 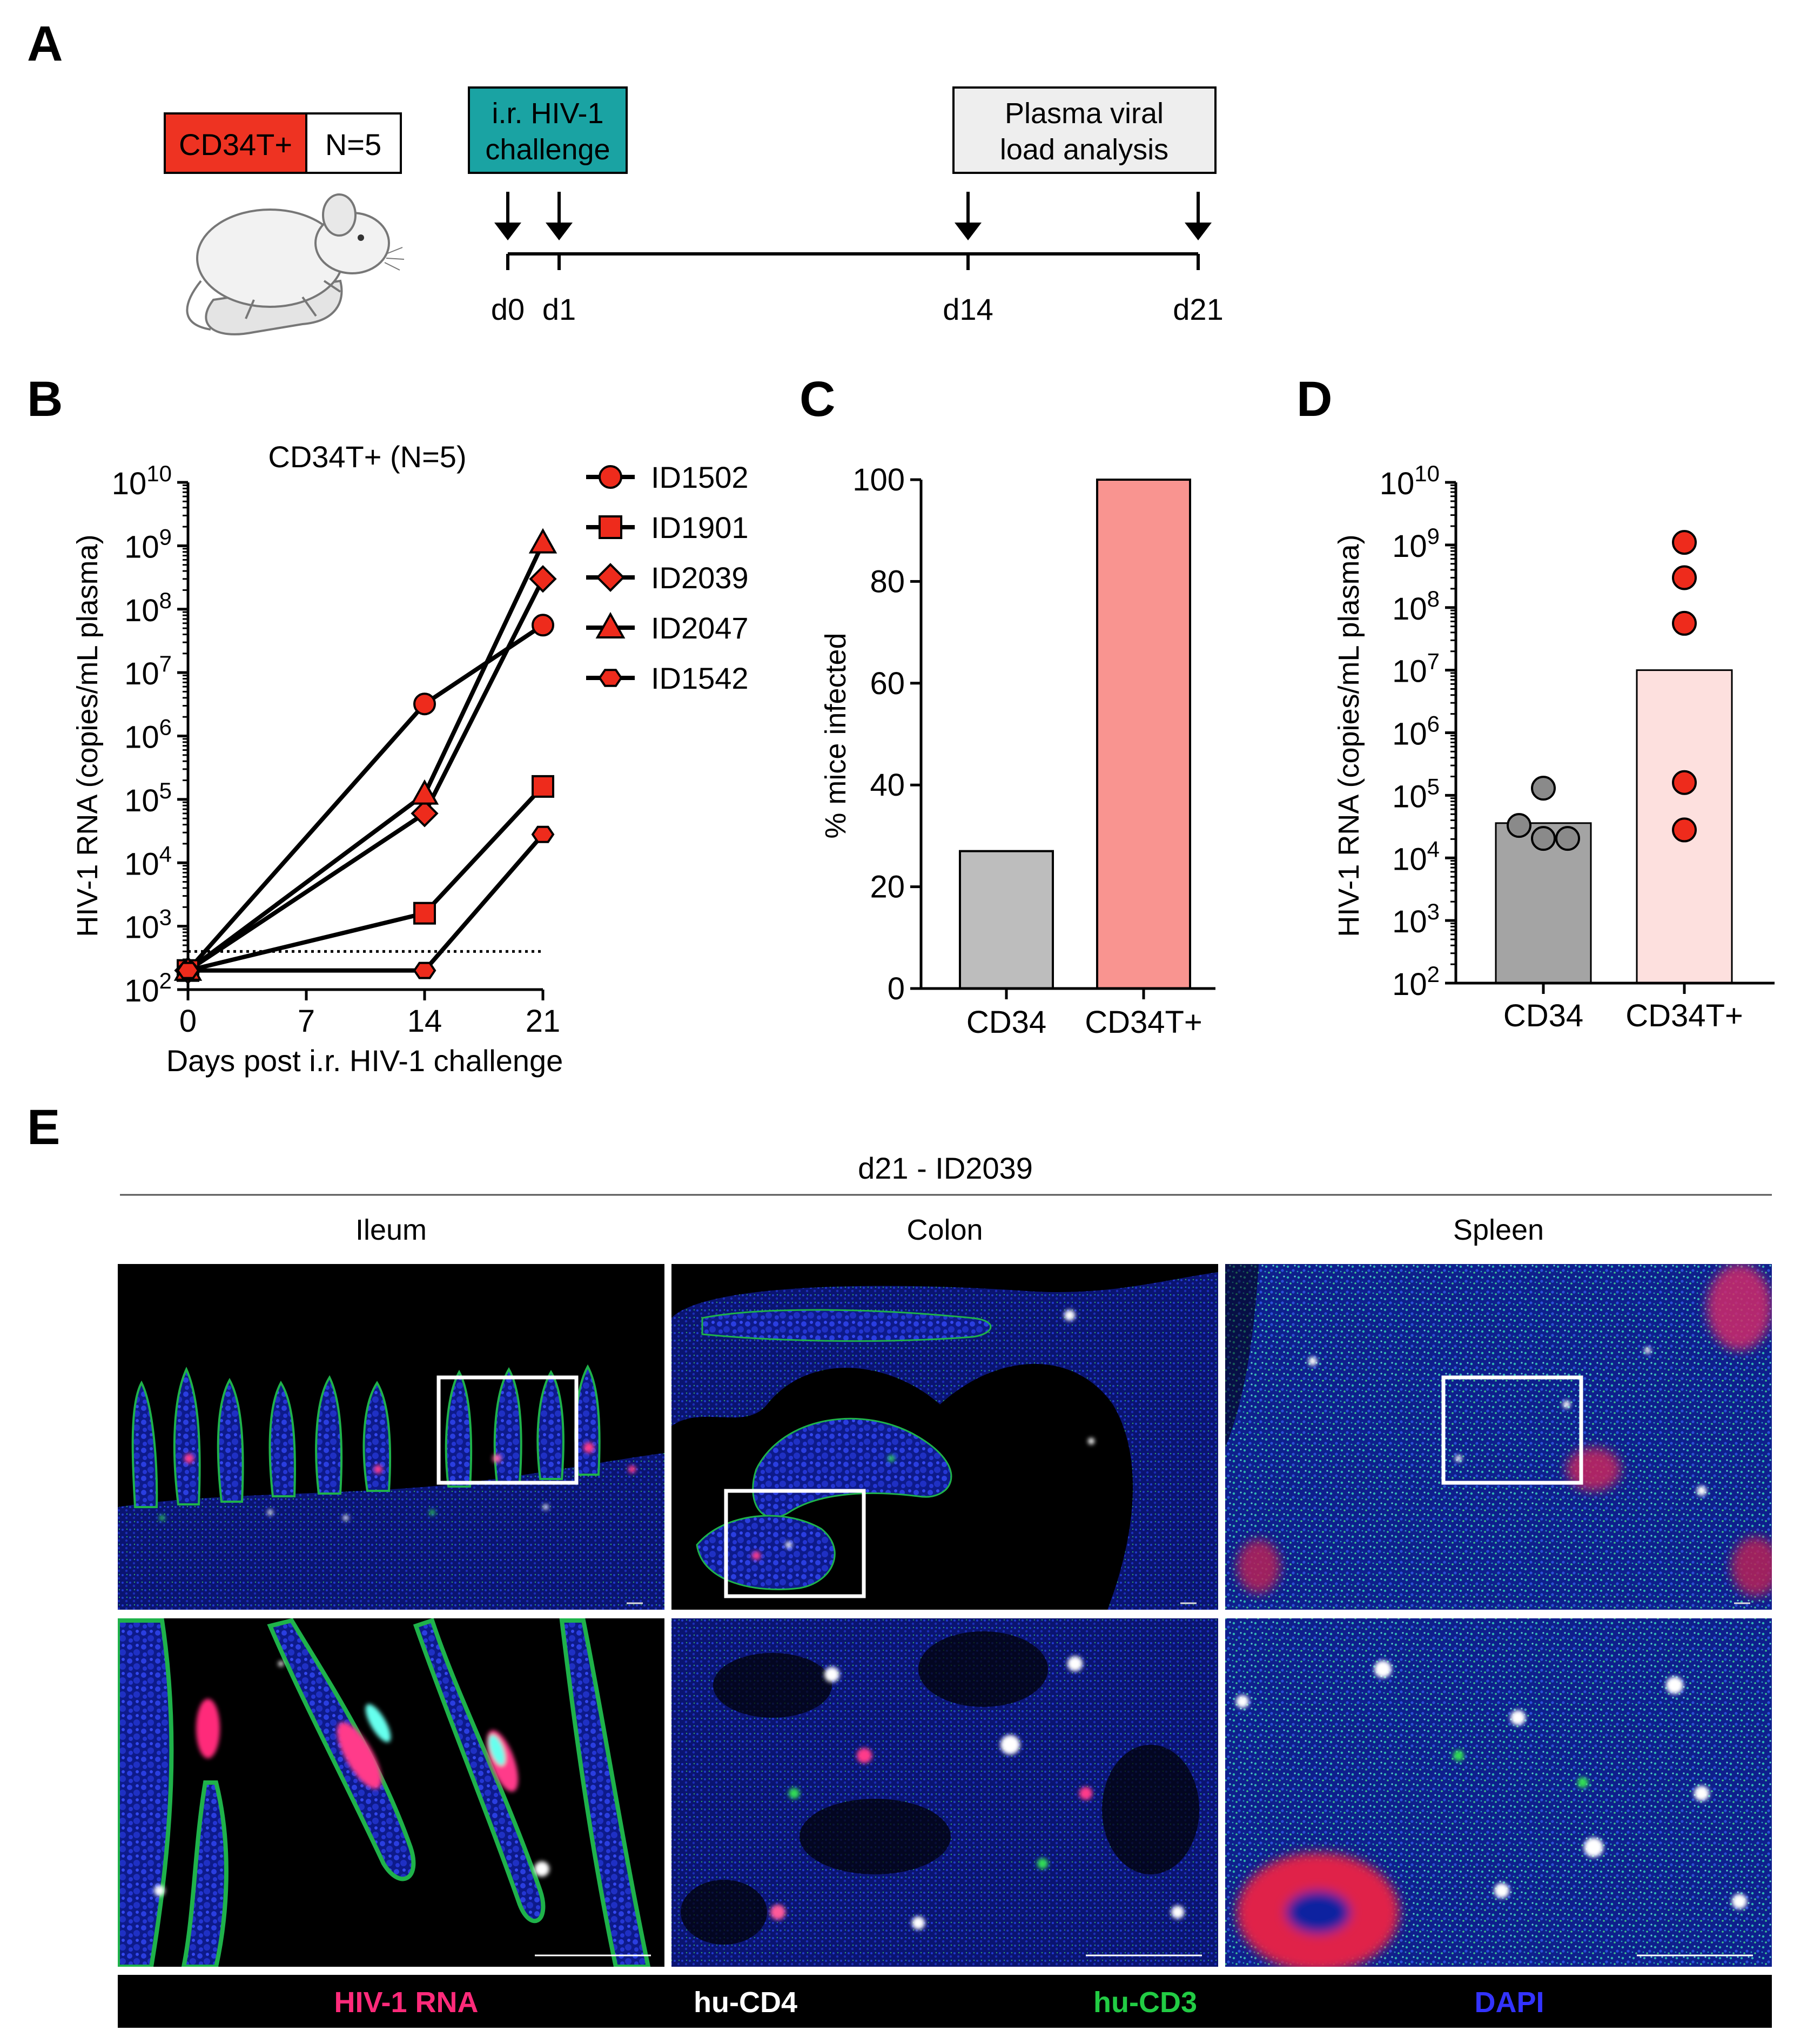 I want to click on legend-label-ID2047: ID2047, so click(x=700, y=628).